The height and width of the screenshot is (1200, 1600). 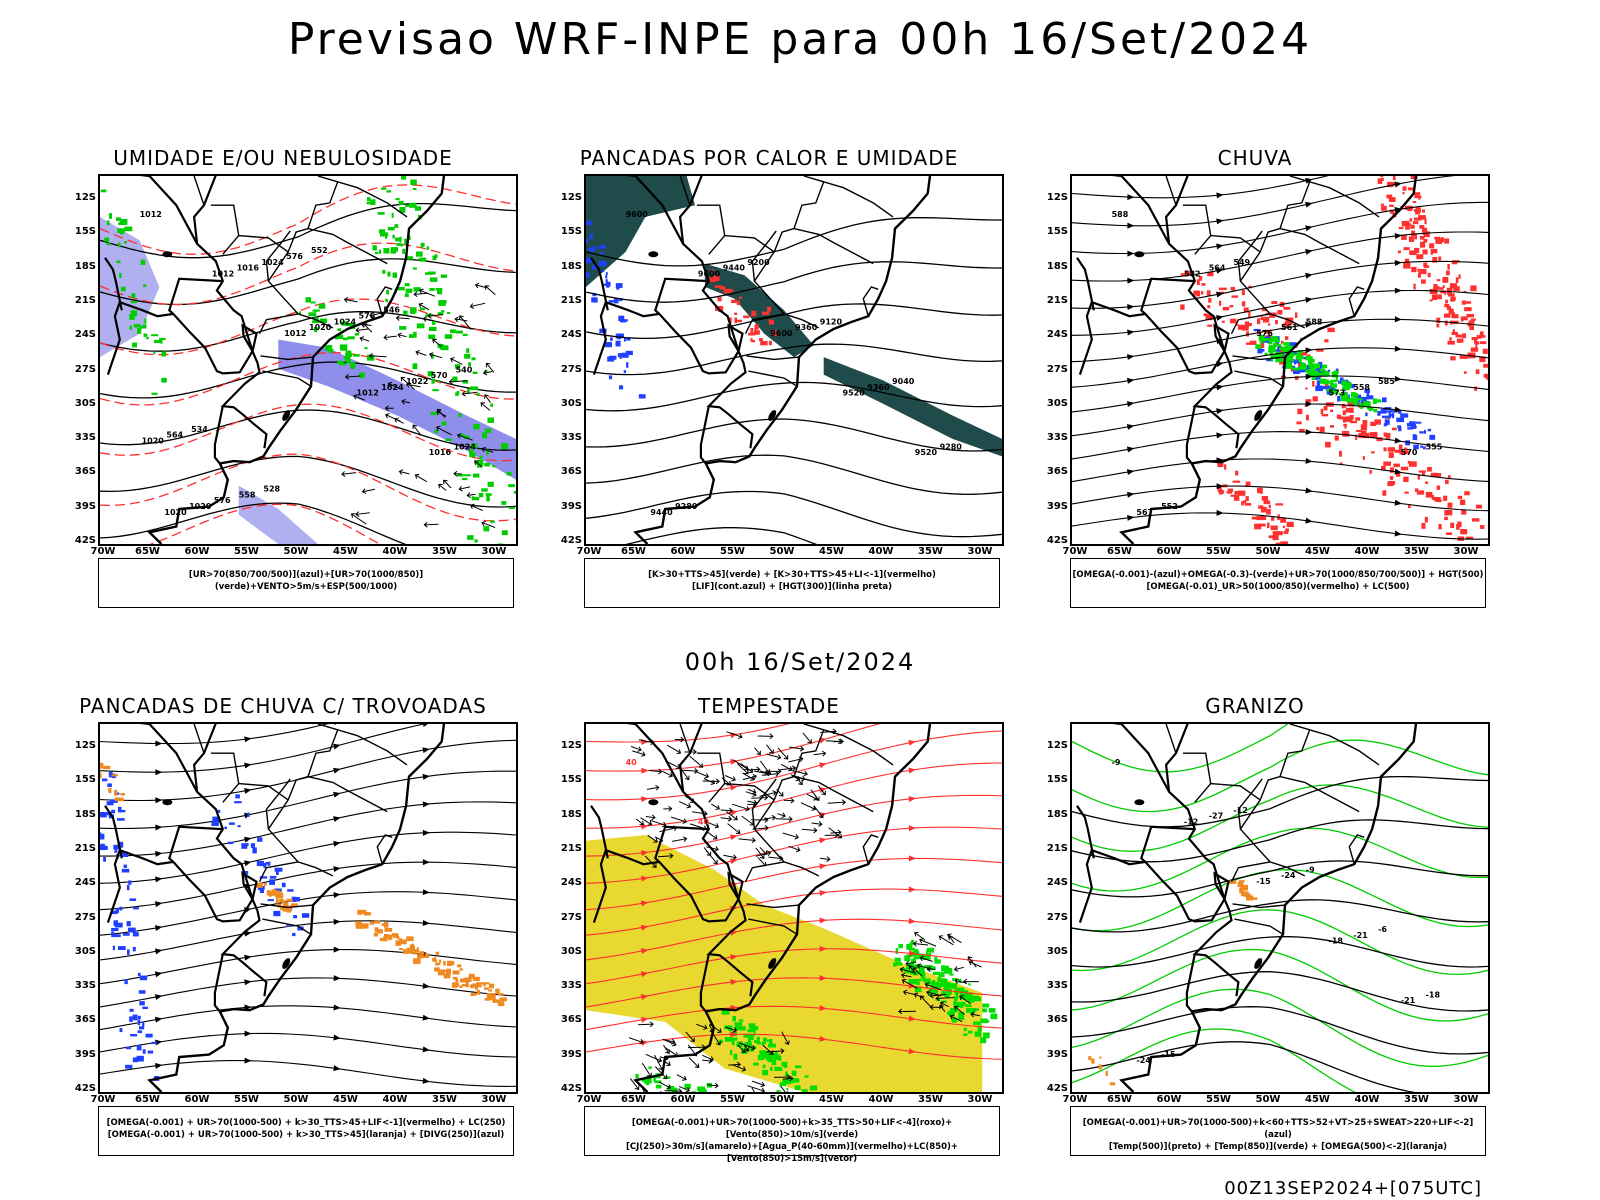 I want to click on map-granizo: -9 -12 -15 -18 -21 -24 -27 -24 -21 -18 -15 -12 -9 -6, so click(x=1280, y=908).